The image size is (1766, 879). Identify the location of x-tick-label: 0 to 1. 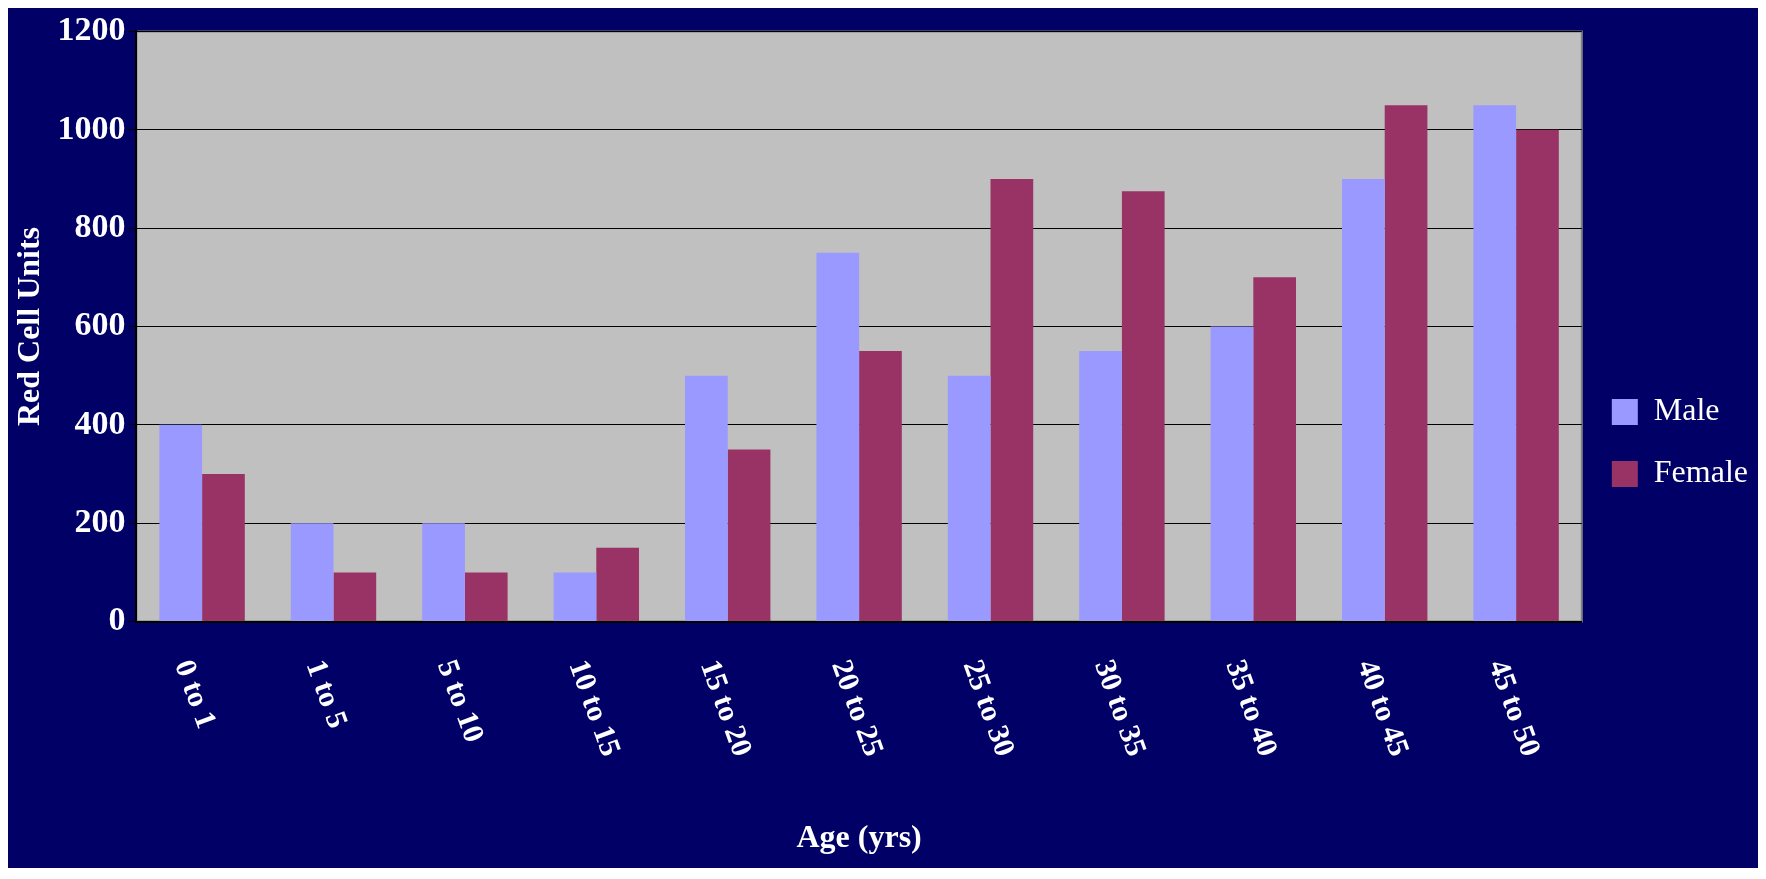
(197, 694).